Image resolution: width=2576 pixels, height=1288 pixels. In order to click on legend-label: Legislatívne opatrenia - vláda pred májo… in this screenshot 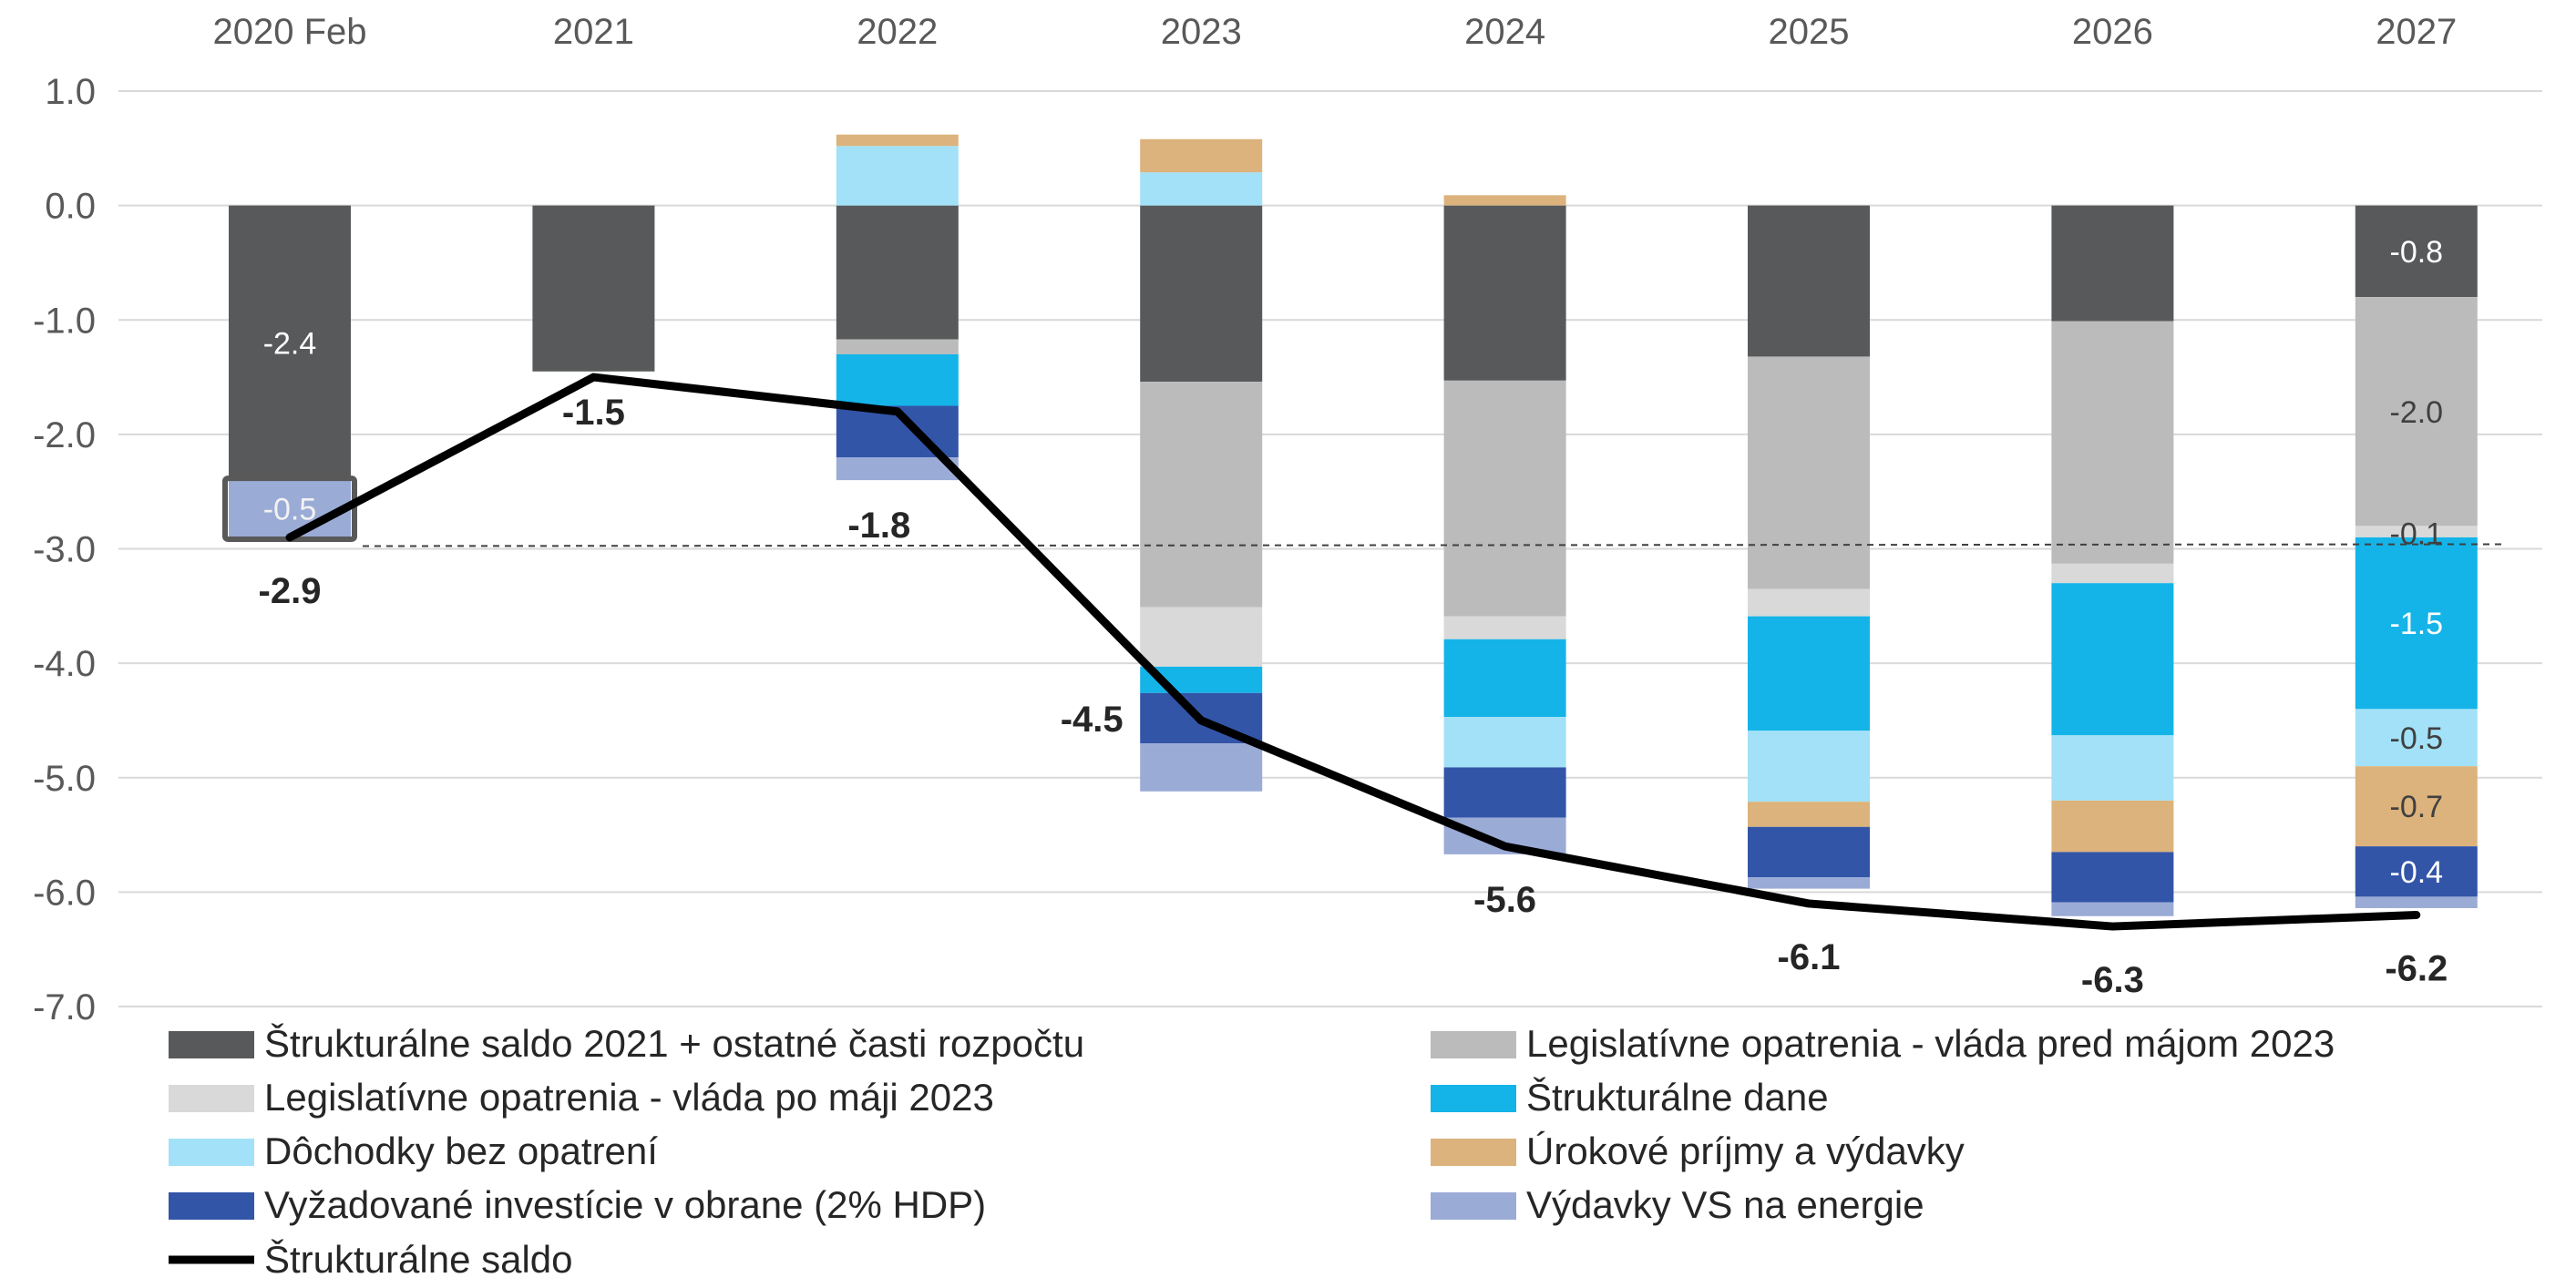, I will do `click(1931, 1043)`.